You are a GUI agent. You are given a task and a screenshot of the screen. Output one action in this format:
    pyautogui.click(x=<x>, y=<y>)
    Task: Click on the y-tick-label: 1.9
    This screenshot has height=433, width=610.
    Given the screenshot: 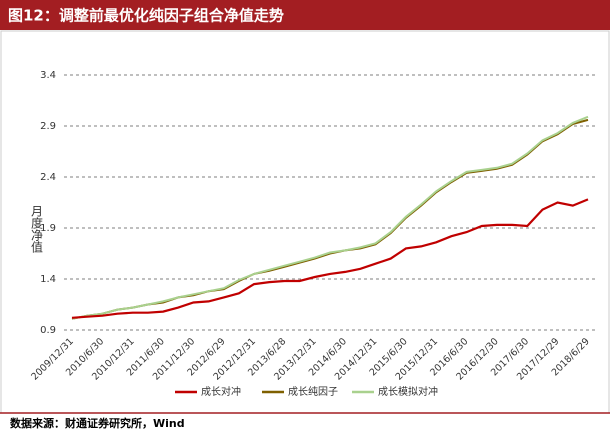 What is the action you would take?
    pyautogui.click(x=48, y=228)
    